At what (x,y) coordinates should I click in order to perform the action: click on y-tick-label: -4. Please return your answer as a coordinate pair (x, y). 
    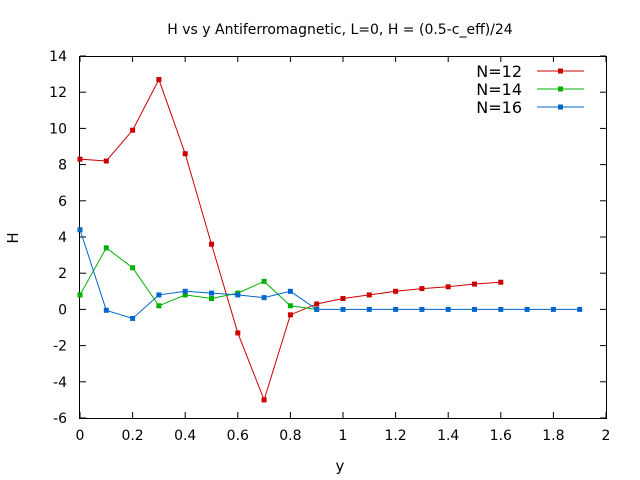
    Looking at the image, I should click on (60, 383).